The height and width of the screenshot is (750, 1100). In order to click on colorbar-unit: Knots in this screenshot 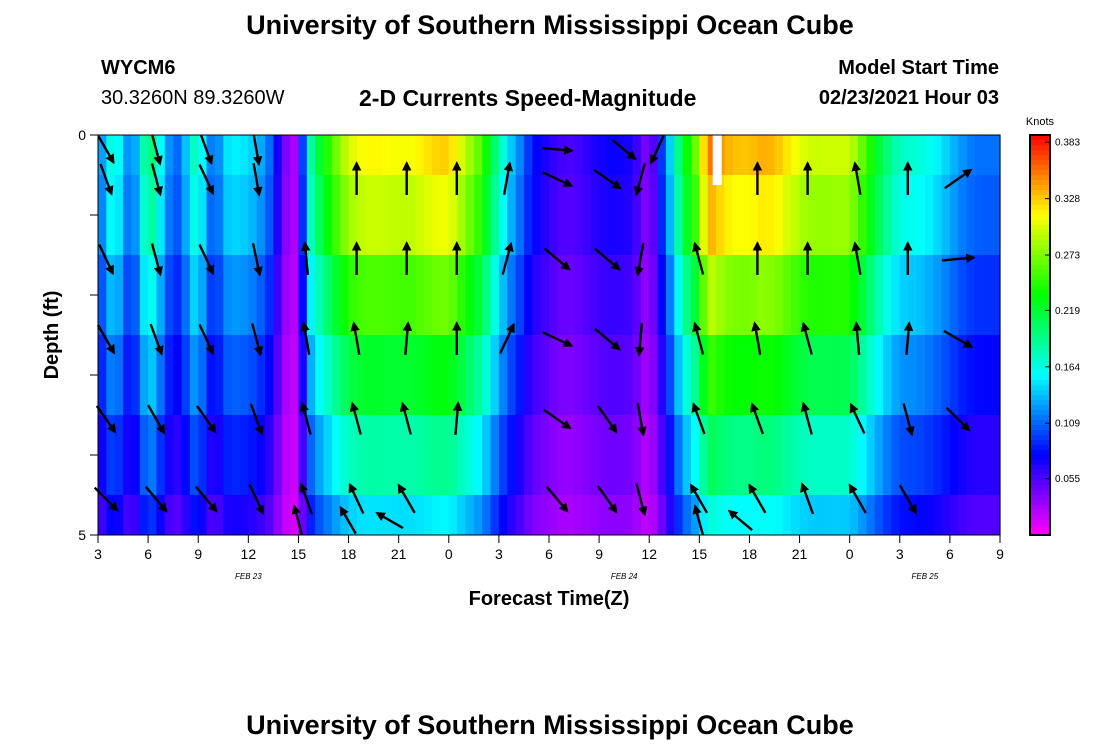, I will do `click(1040, 122)`.